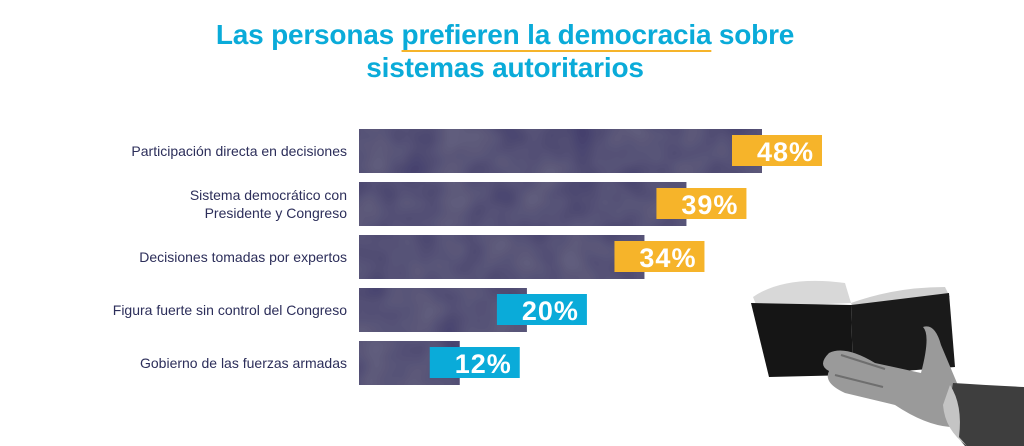  I want to click on value-label: 34%, so click(667, 258).